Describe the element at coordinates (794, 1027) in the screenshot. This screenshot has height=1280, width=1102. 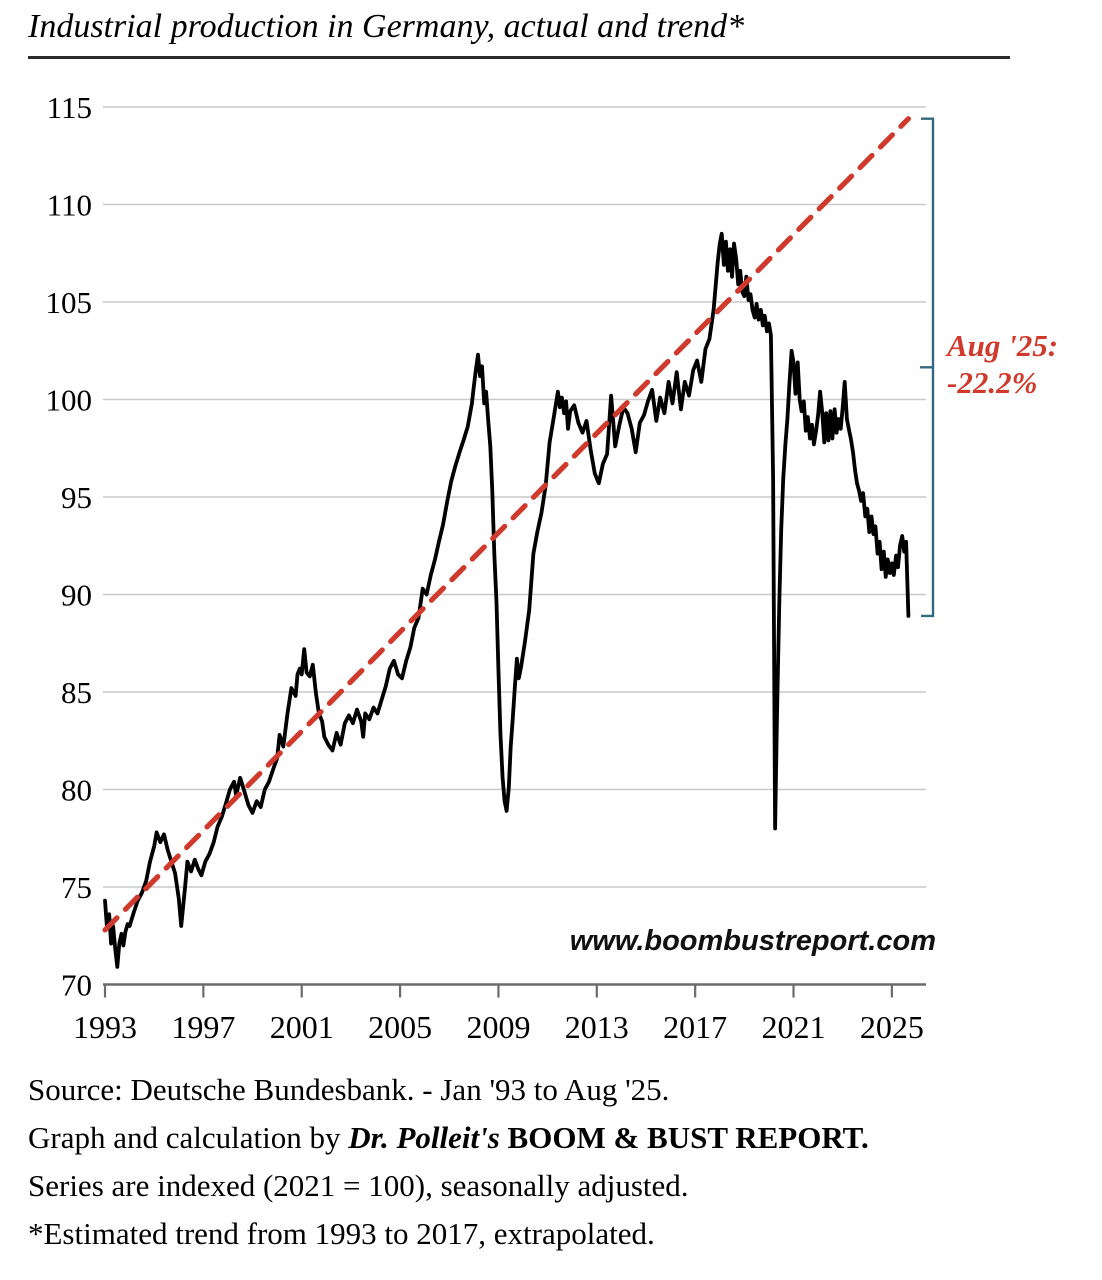
I see `x-tick-label: 2021` at that location.